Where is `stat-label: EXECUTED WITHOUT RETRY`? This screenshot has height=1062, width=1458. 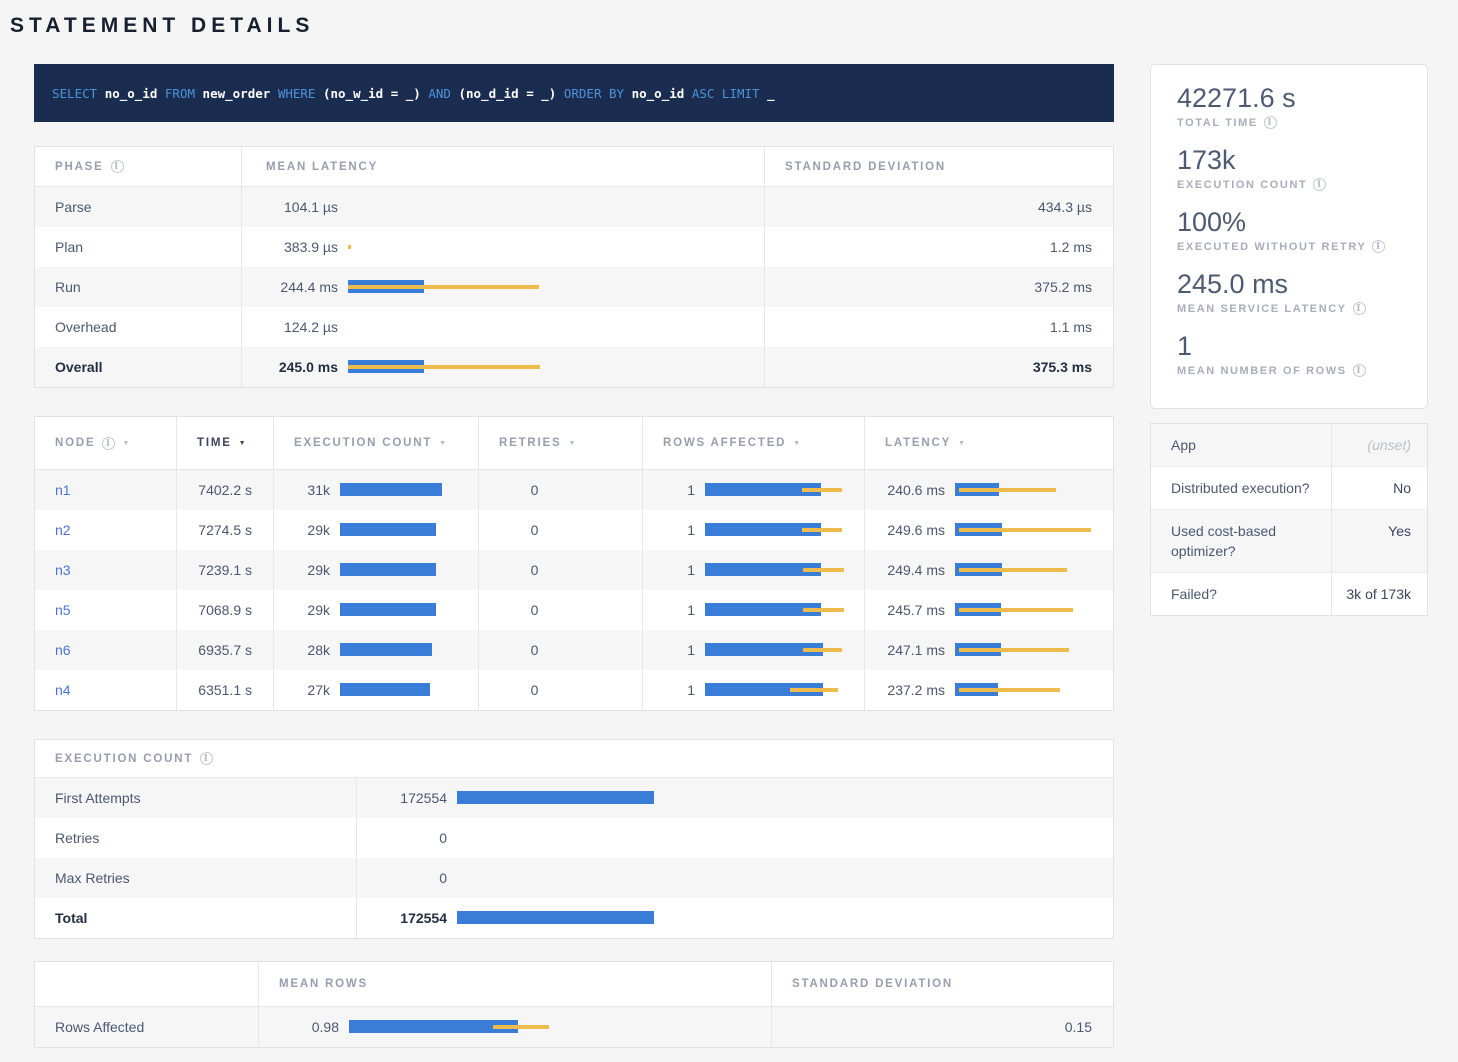
stat-label: EXECUTED WITHOUT RETRY is located at coordinates (1289, 246).